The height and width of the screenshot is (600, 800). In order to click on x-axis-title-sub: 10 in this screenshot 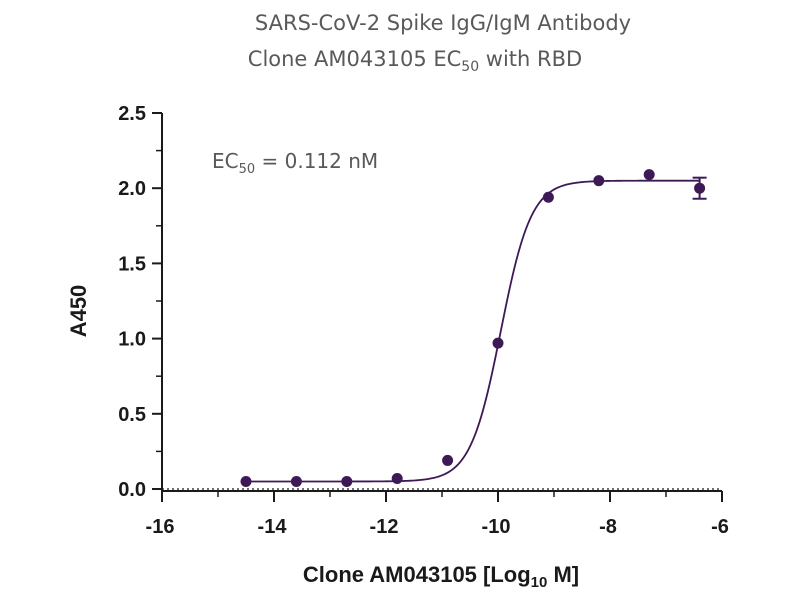, I will do `click(539, 582)`.